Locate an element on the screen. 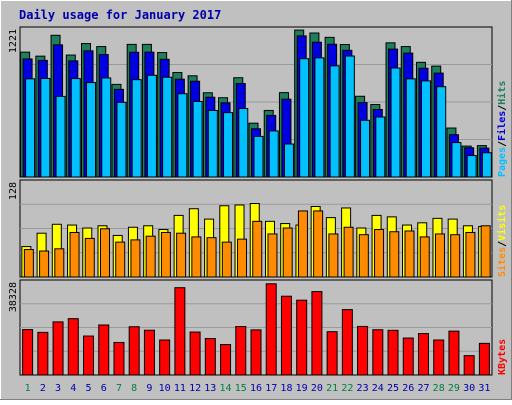  day-label: 5 is located at coordinates (89, 388).